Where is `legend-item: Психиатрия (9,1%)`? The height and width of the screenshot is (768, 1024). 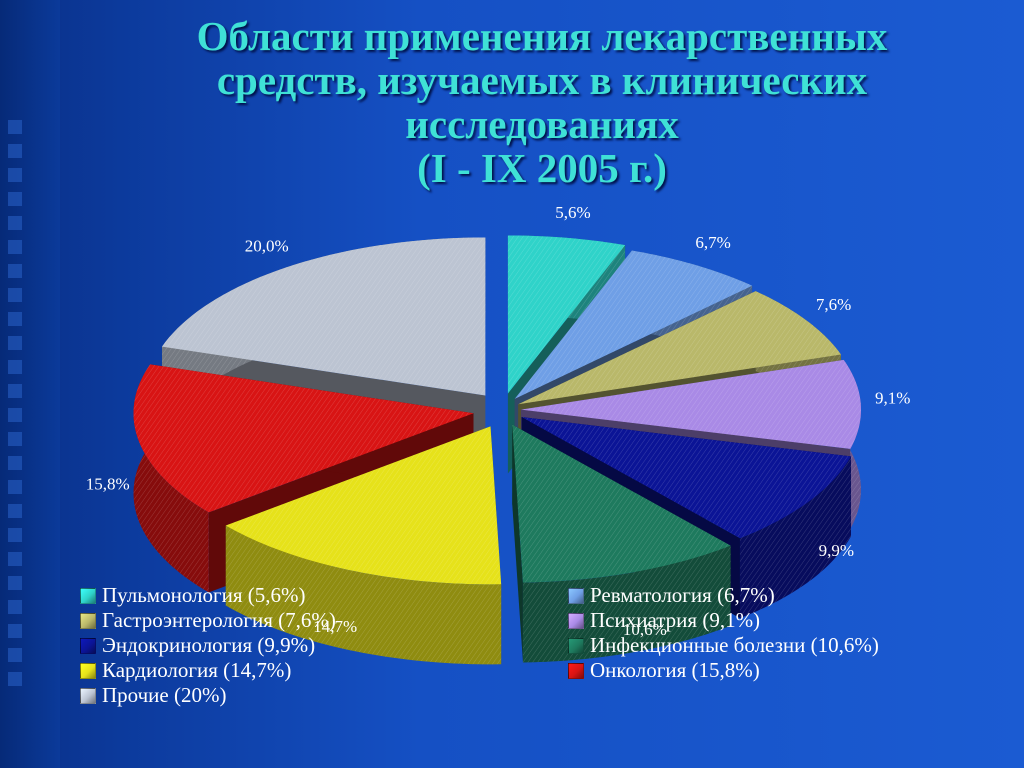 legend-item: Психиатрия (9,1%) is located at coordinates (664, 620).